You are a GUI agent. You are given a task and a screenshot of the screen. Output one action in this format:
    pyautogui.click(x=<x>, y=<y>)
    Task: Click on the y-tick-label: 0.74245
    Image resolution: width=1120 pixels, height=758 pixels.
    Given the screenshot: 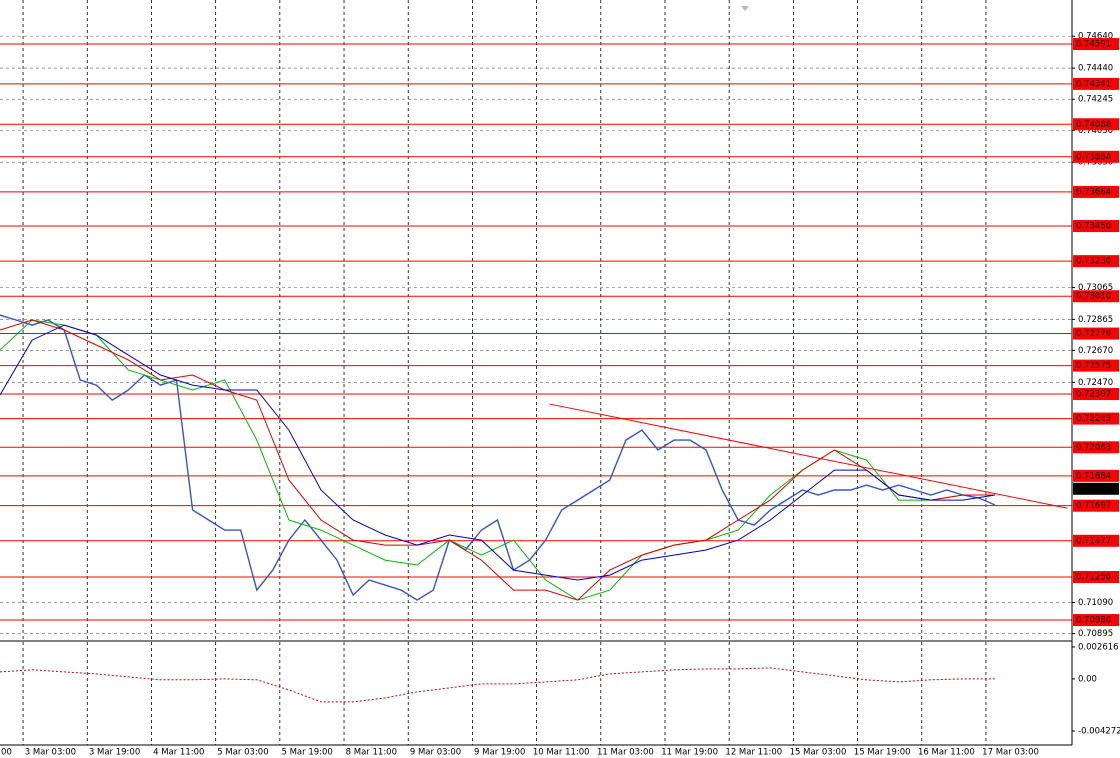 What is the action you would take?
    pyautogui.click(x=1095, y=100)
    